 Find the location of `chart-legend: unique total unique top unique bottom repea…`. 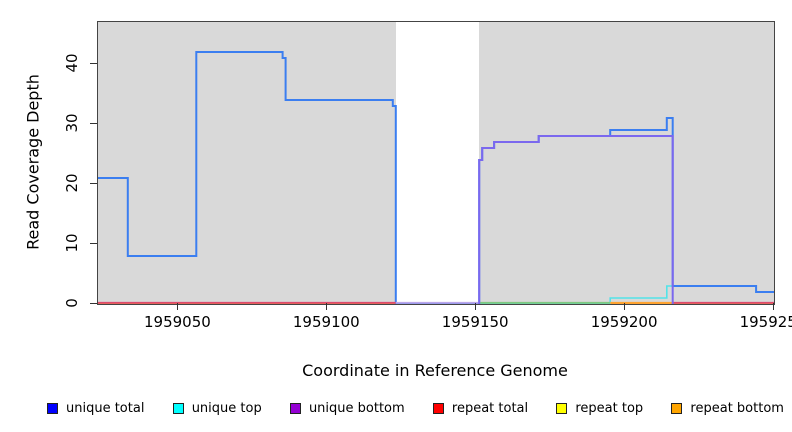

chart-legend: unique total unique top unique bottom repea… is located at coordinates (415, 408).